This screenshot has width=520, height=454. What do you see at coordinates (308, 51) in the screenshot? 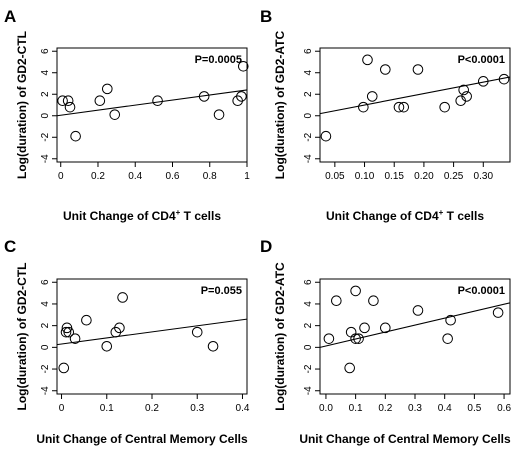
I see `panel-b-y-tick-label: 6` at bounding box center [308, 51].